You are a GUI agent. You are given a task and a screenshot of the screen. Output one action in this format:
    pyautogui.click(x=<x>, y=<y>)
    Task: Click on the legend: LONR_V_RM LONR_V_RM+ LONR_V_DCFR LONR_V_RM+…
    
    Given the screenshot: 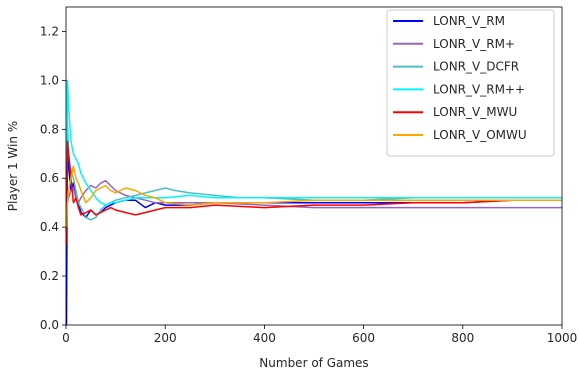 What is the action you would take?
    pyautogui.click(x=470, y=83)
    